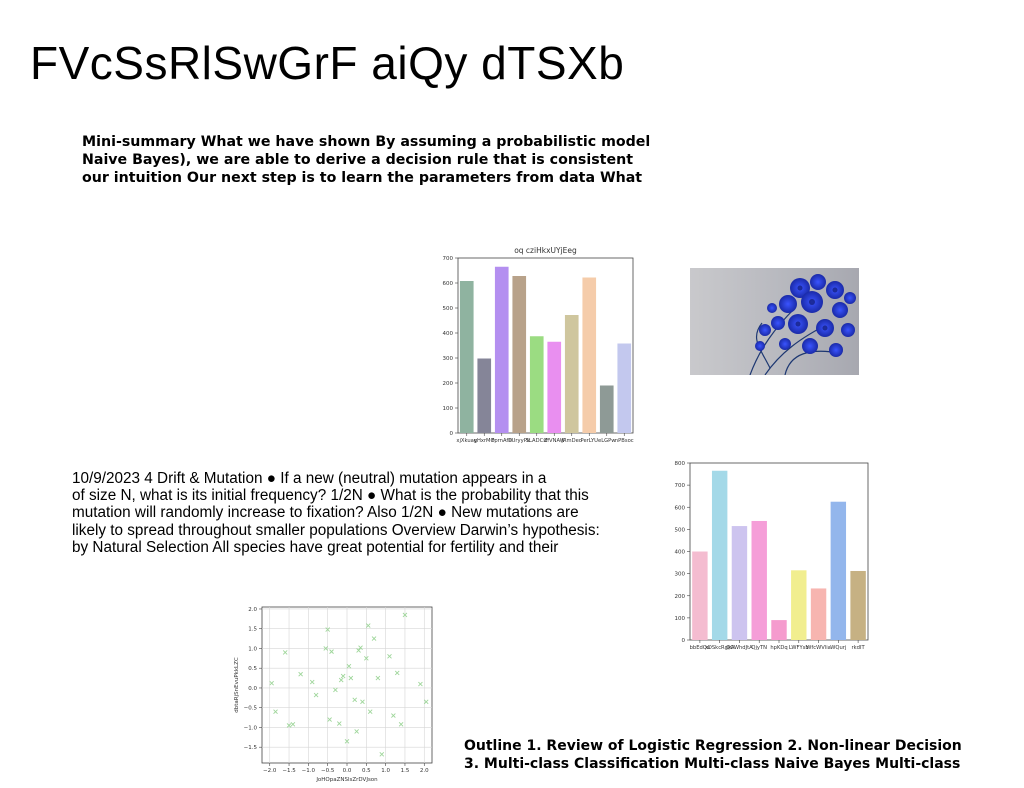  Describe the element at coordinates (484, 395) in the screenshot. I see `bar-yHxrMO` at that location.